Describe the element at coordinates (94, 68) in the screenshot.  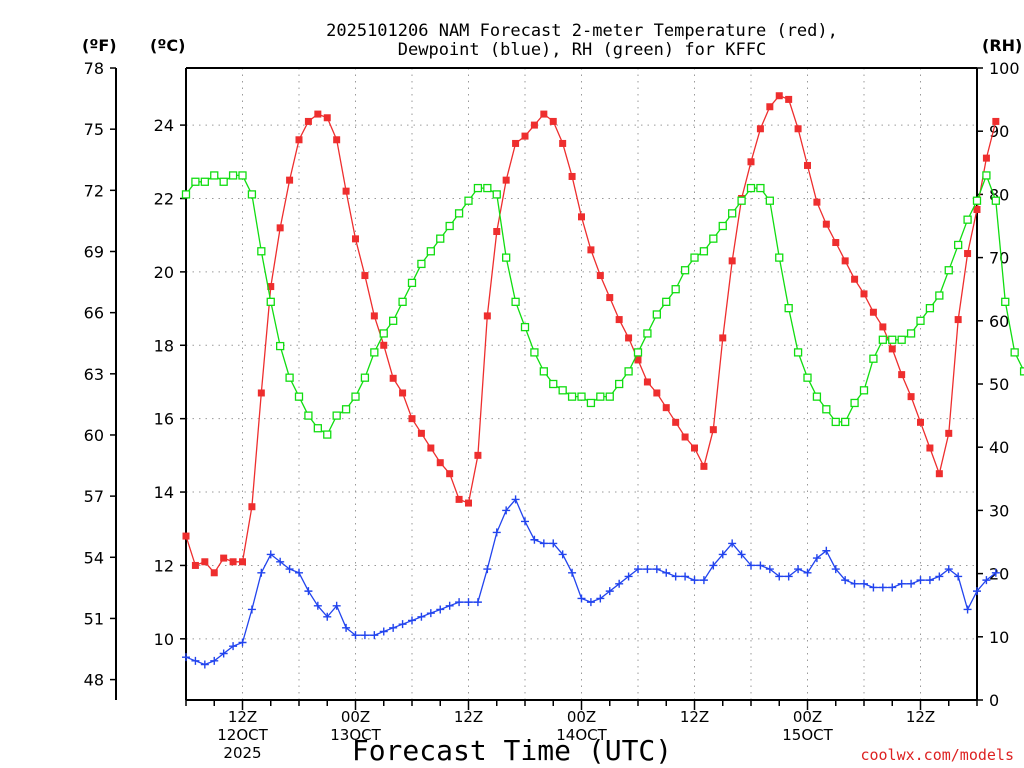
I see `f-tick-label: 78` at that location.